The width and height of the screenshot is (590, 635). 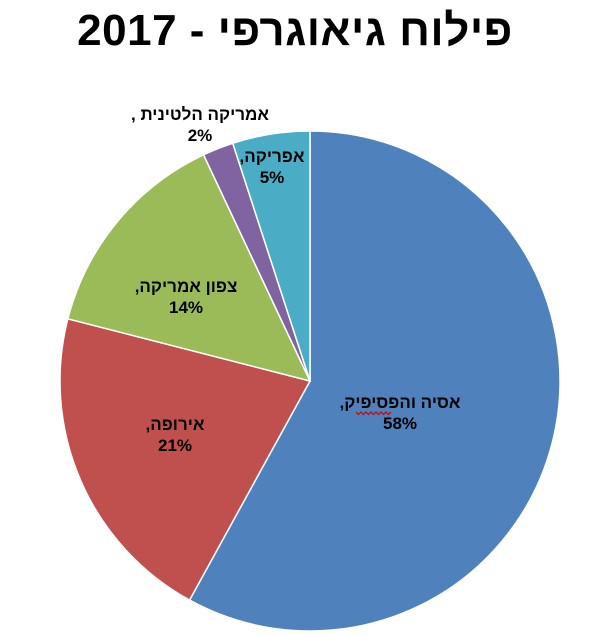 I want to click on slice-name-label: אמריקה הלטינית ,, so click(x=200, y=114).